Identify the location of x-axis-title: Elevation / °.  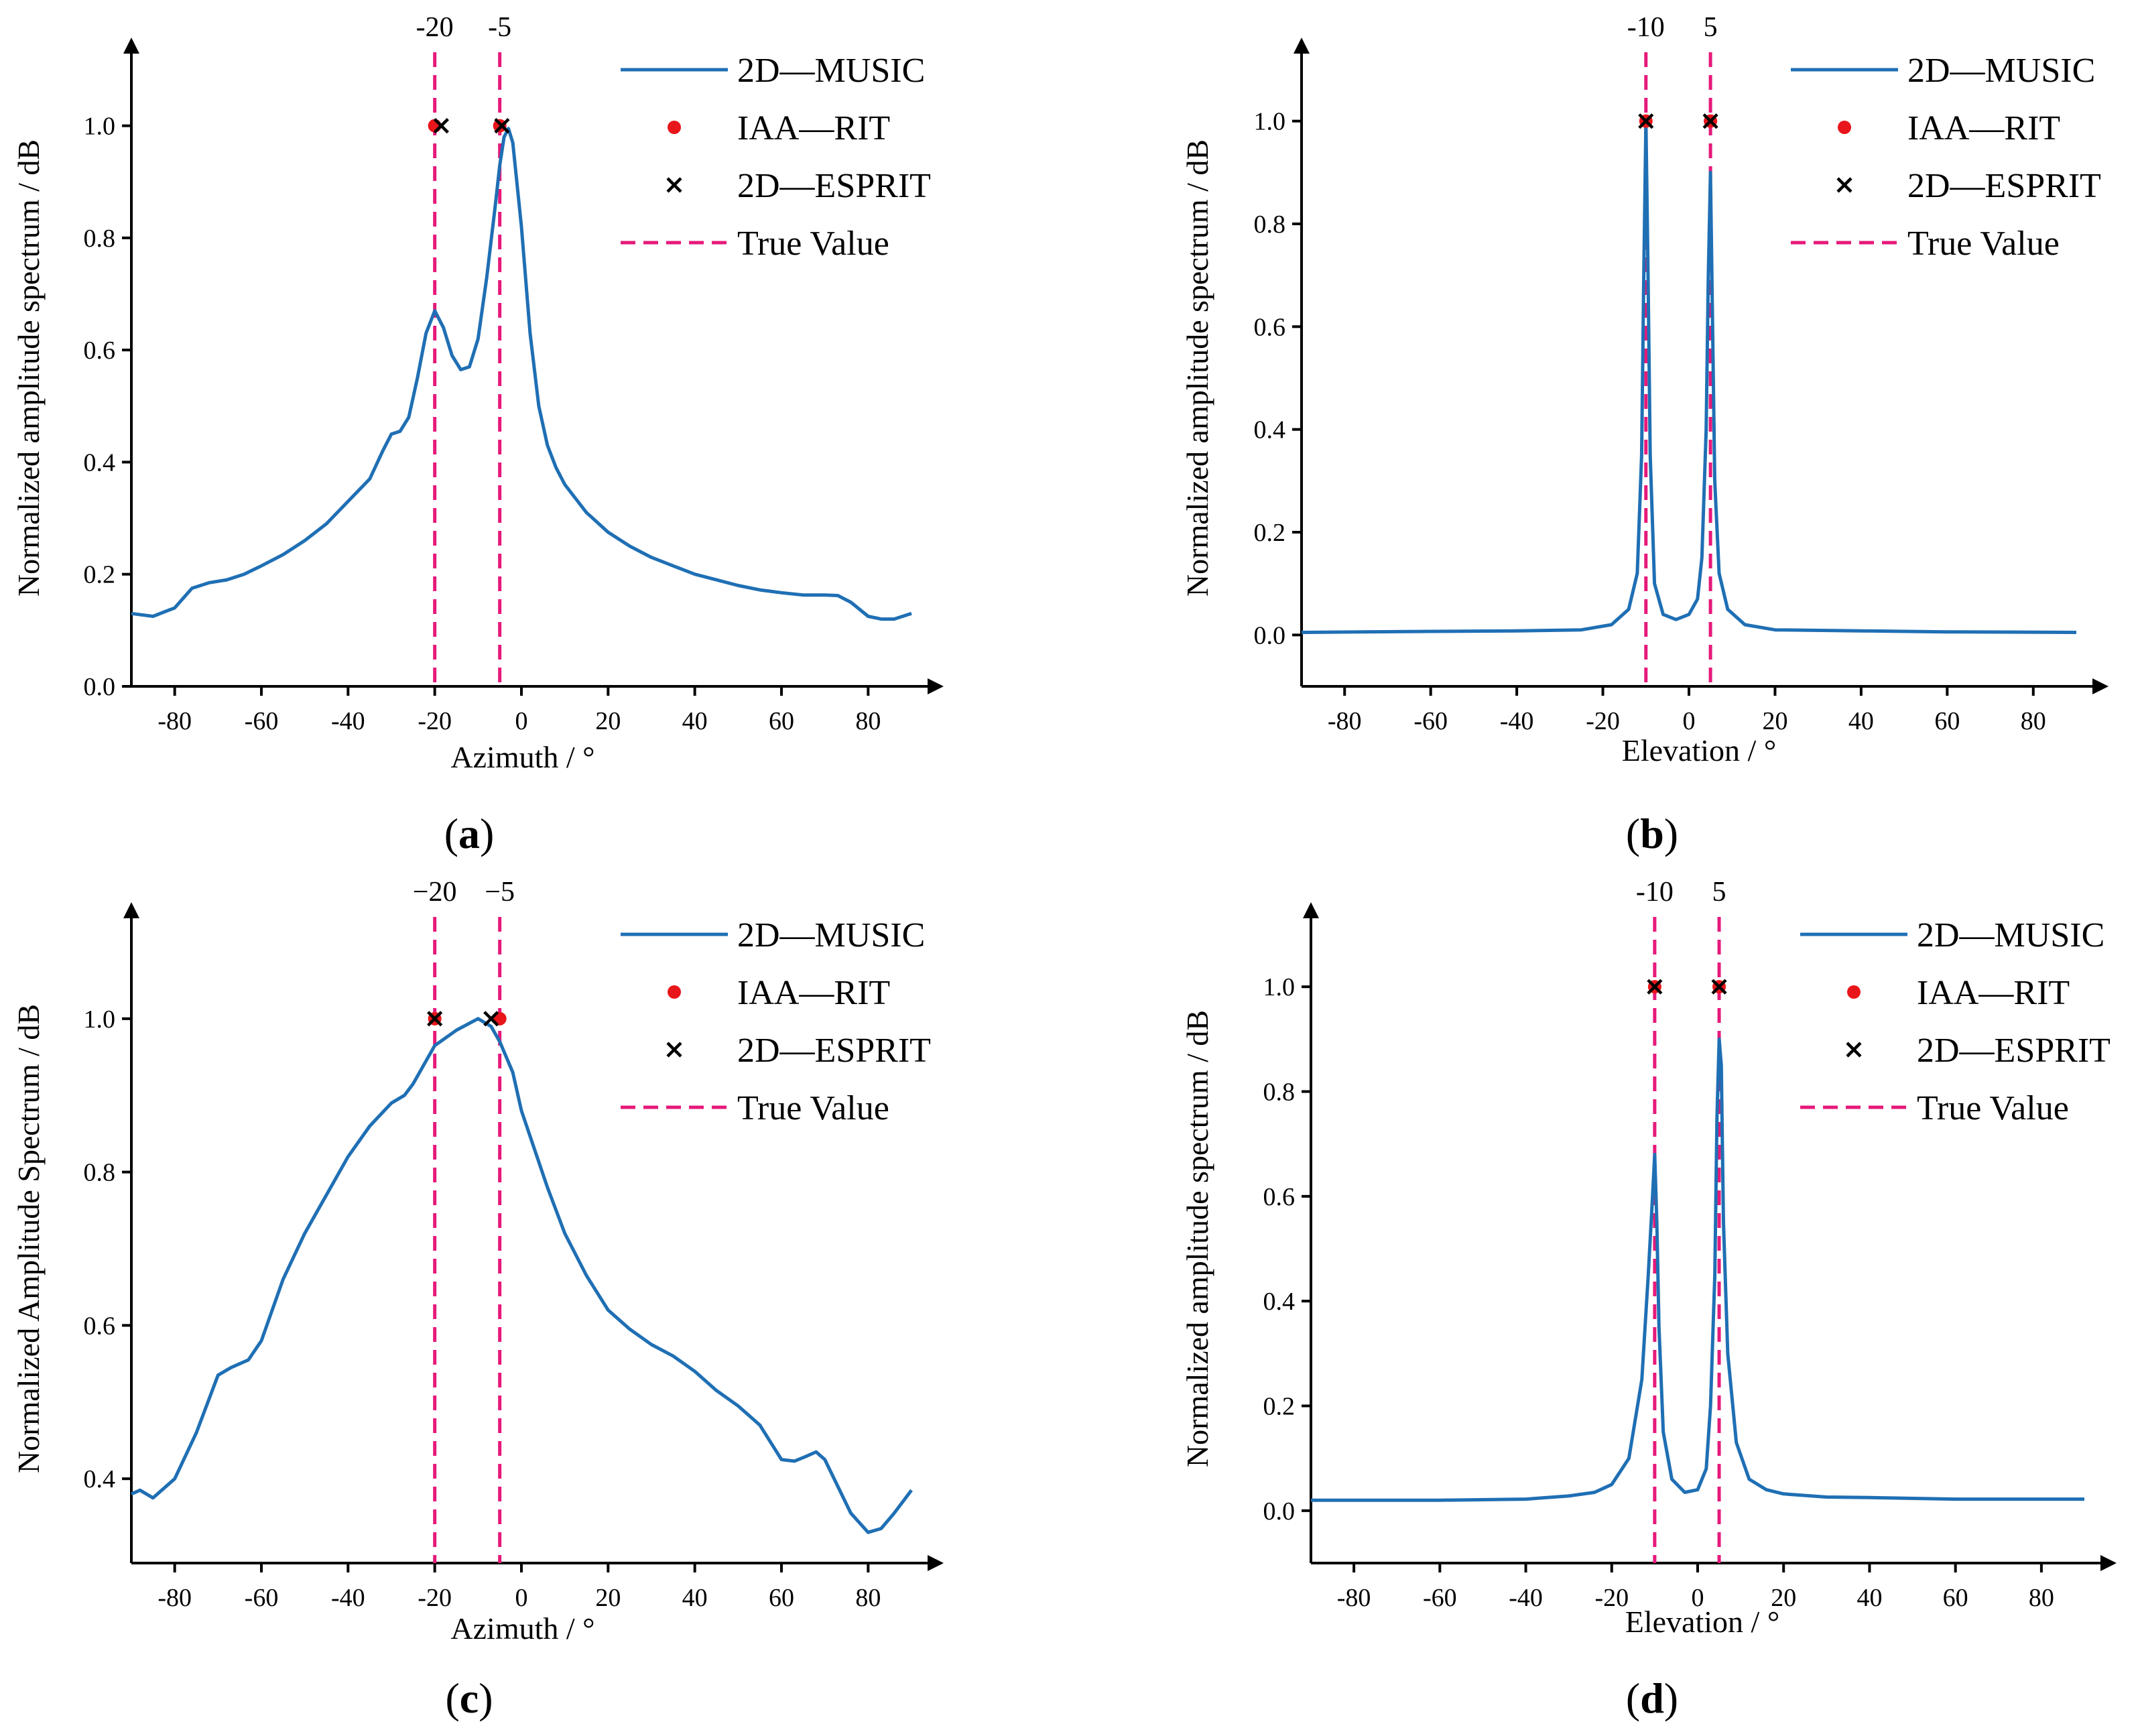
(1702, 1622).